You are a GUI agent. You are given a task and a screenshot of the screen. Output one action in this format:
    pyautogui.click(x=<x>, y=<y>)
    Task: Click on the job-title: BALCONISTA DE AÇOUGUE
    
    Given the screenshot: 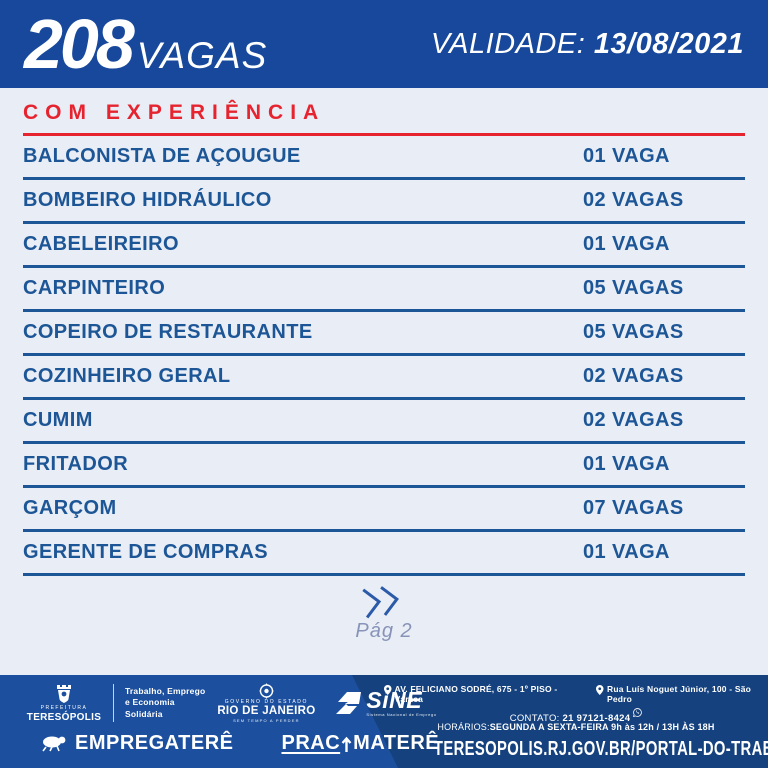 What is the action you would take?
    pyautogui.click(x=162, y=156)
    